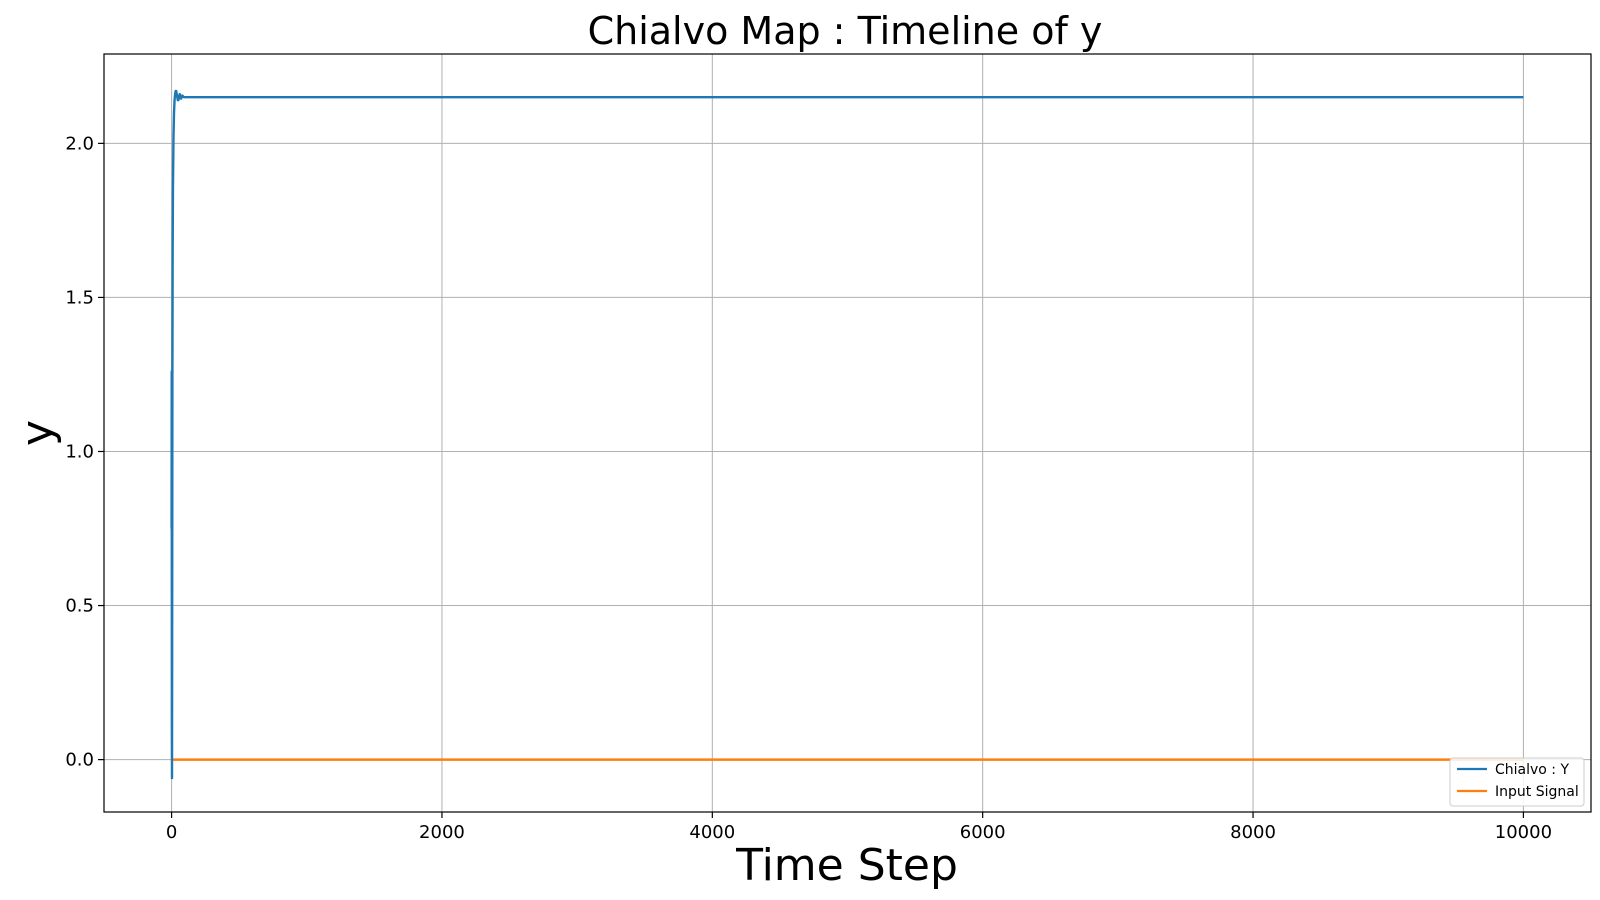 This screenshot has width=1600, height=900. What do you see at coordinates (37, 433) in the screenshot?
I see `y-axis-label: y` at bounding box center [37, 433].